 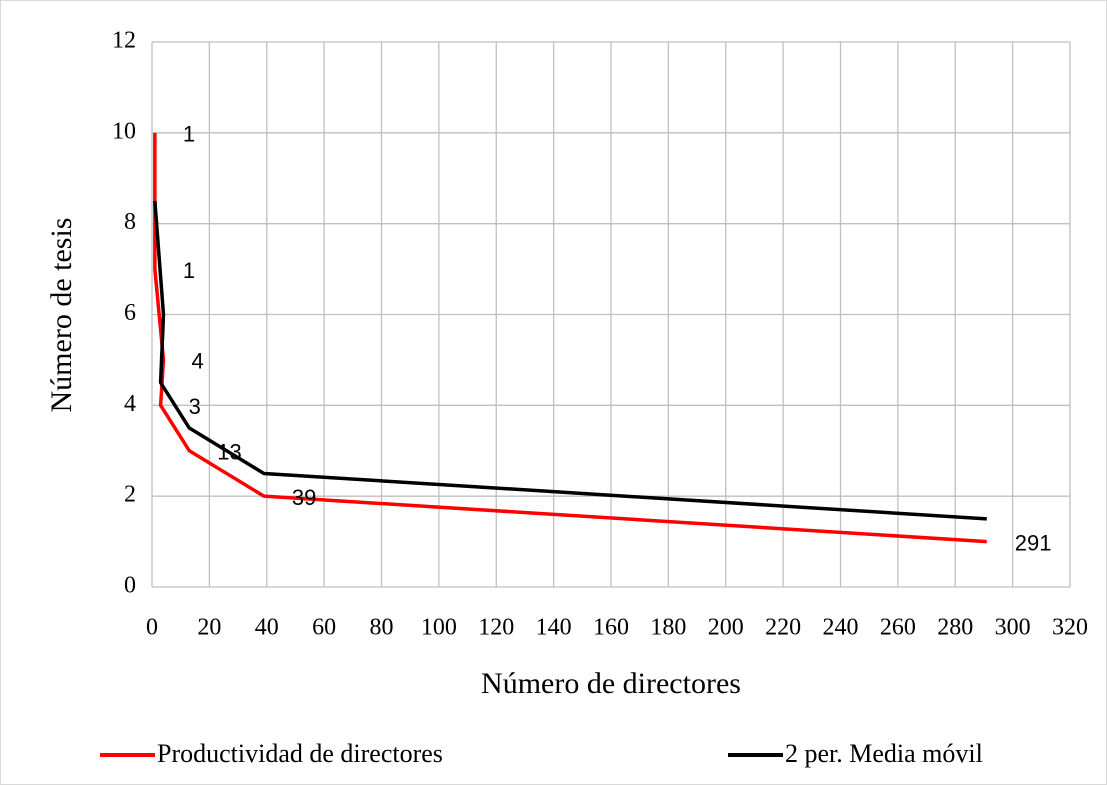 I want to click on y-tick-label: 12, so click(x=124, y=41).